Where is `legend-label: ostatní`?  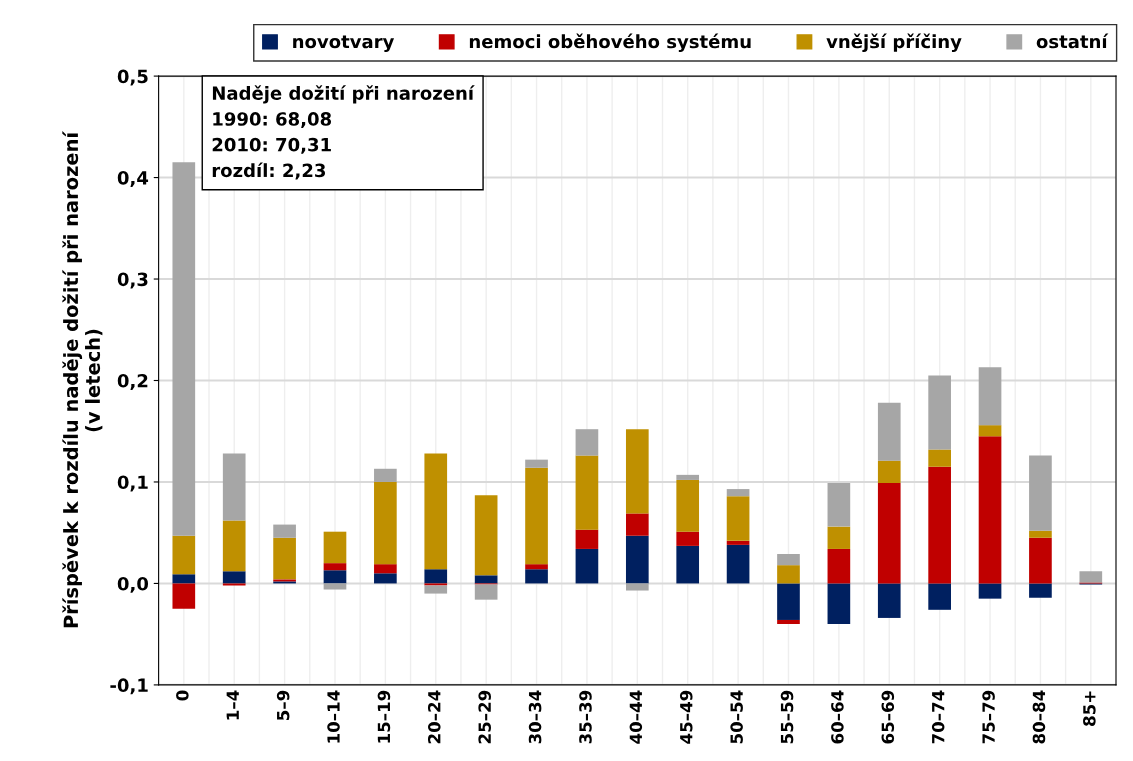
legend-label: ostatní is located at coordinates (1072, 41).